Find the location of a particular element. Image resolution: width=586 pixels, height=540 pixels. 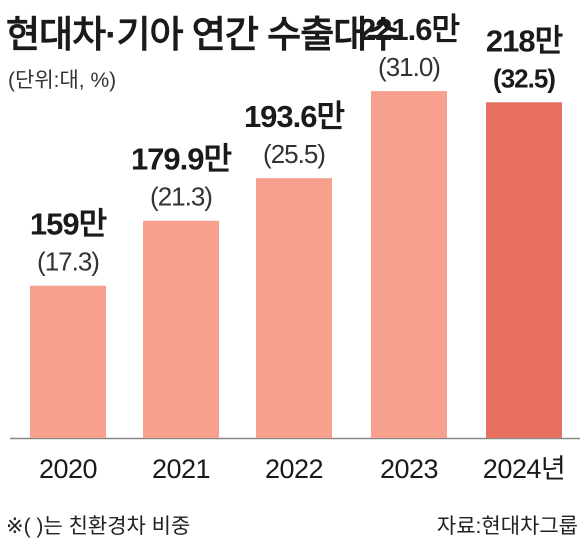

eco-share-label-2021: (21.3) is located at coordinates (181, 197).